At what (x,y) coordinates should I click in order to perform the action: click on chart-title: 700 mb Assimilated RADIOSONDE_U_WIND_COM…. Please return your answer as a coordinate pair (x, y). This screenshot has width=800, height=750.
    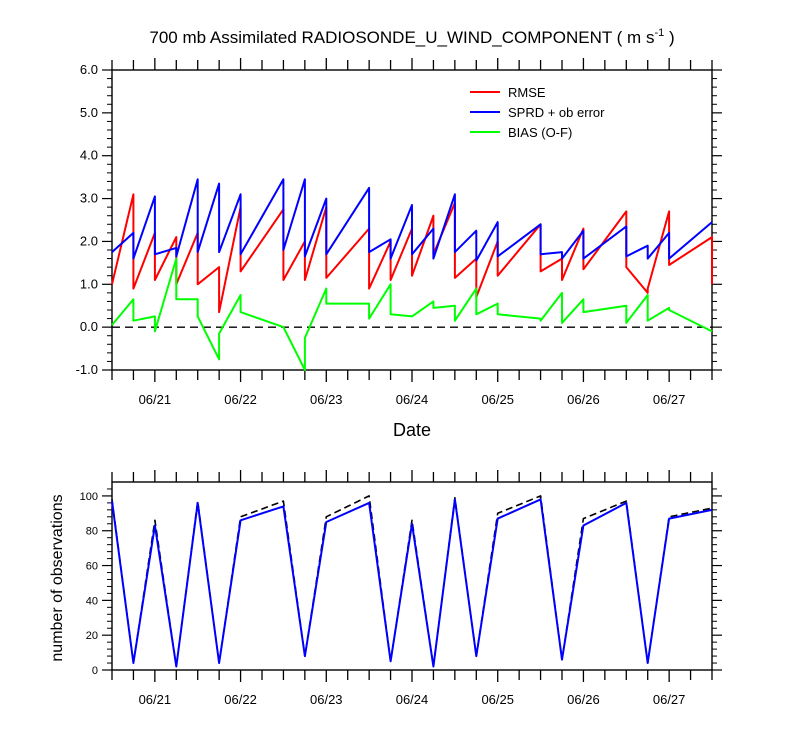
    Looking at the image, I should click on (411, 37).